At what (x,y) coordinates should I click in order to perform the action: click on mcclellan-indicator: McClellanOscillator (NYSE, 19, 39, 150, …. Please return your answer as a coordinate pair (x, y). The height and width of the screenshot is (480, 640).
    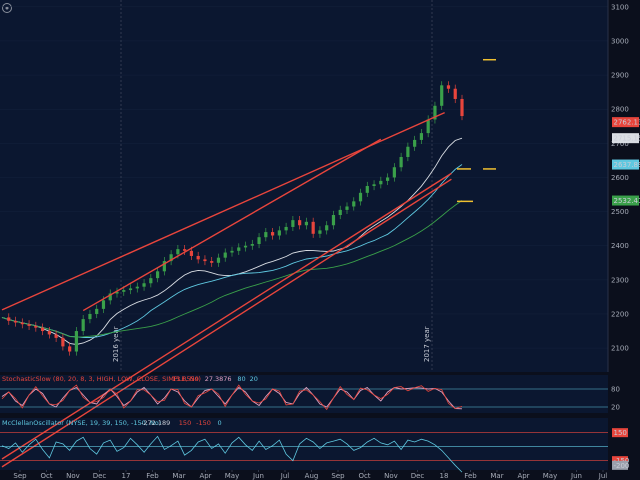
    Looking at the image, I should click on (314, 446).